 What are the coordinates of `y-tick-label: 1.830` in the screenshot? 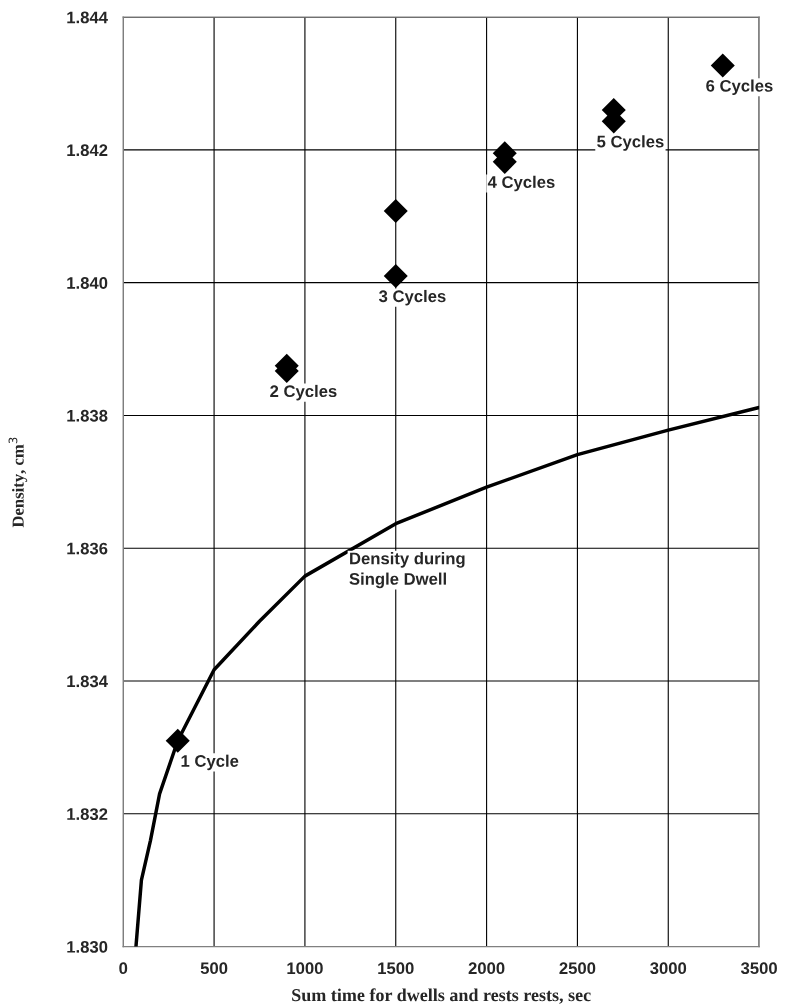 It's located at (87, 946).